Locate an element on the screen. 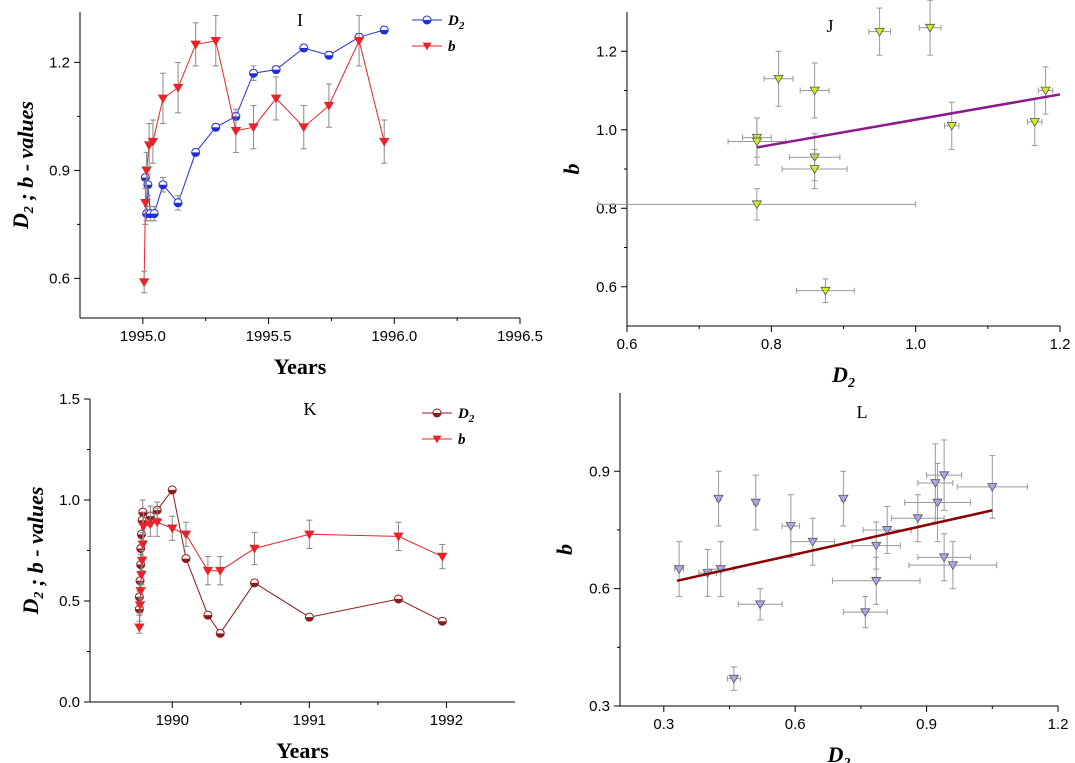 The image size is (1075, 763). y-tick-label: 0.6 is located at coordinates (599, 589).